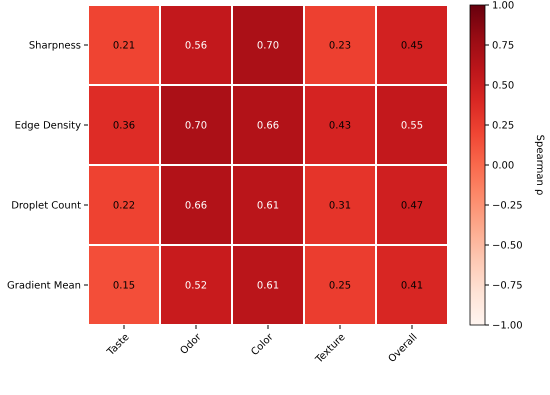  What do you see at coordinates (54, 46) in the screenshot?
I see `y-tick-label: Sharpness` at bounding box center [54, 46].